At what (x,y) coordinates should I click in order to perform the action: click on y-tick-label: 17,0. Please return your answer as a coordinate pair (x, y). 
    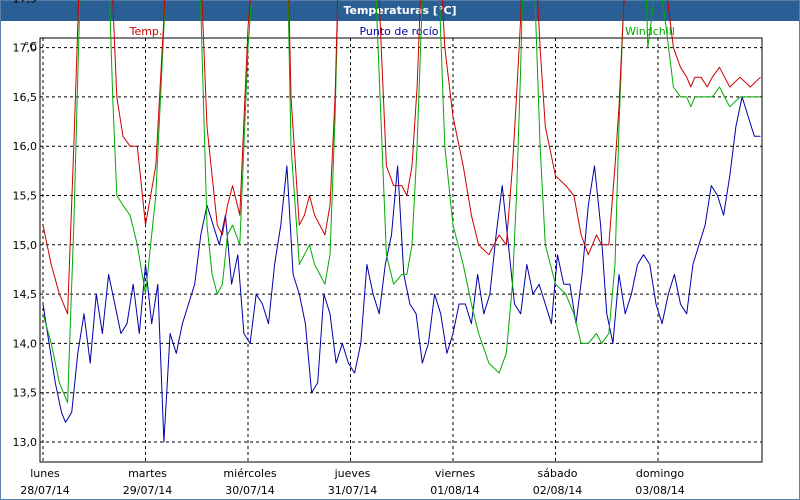
    Looking at the image, I should click on (25, 48).